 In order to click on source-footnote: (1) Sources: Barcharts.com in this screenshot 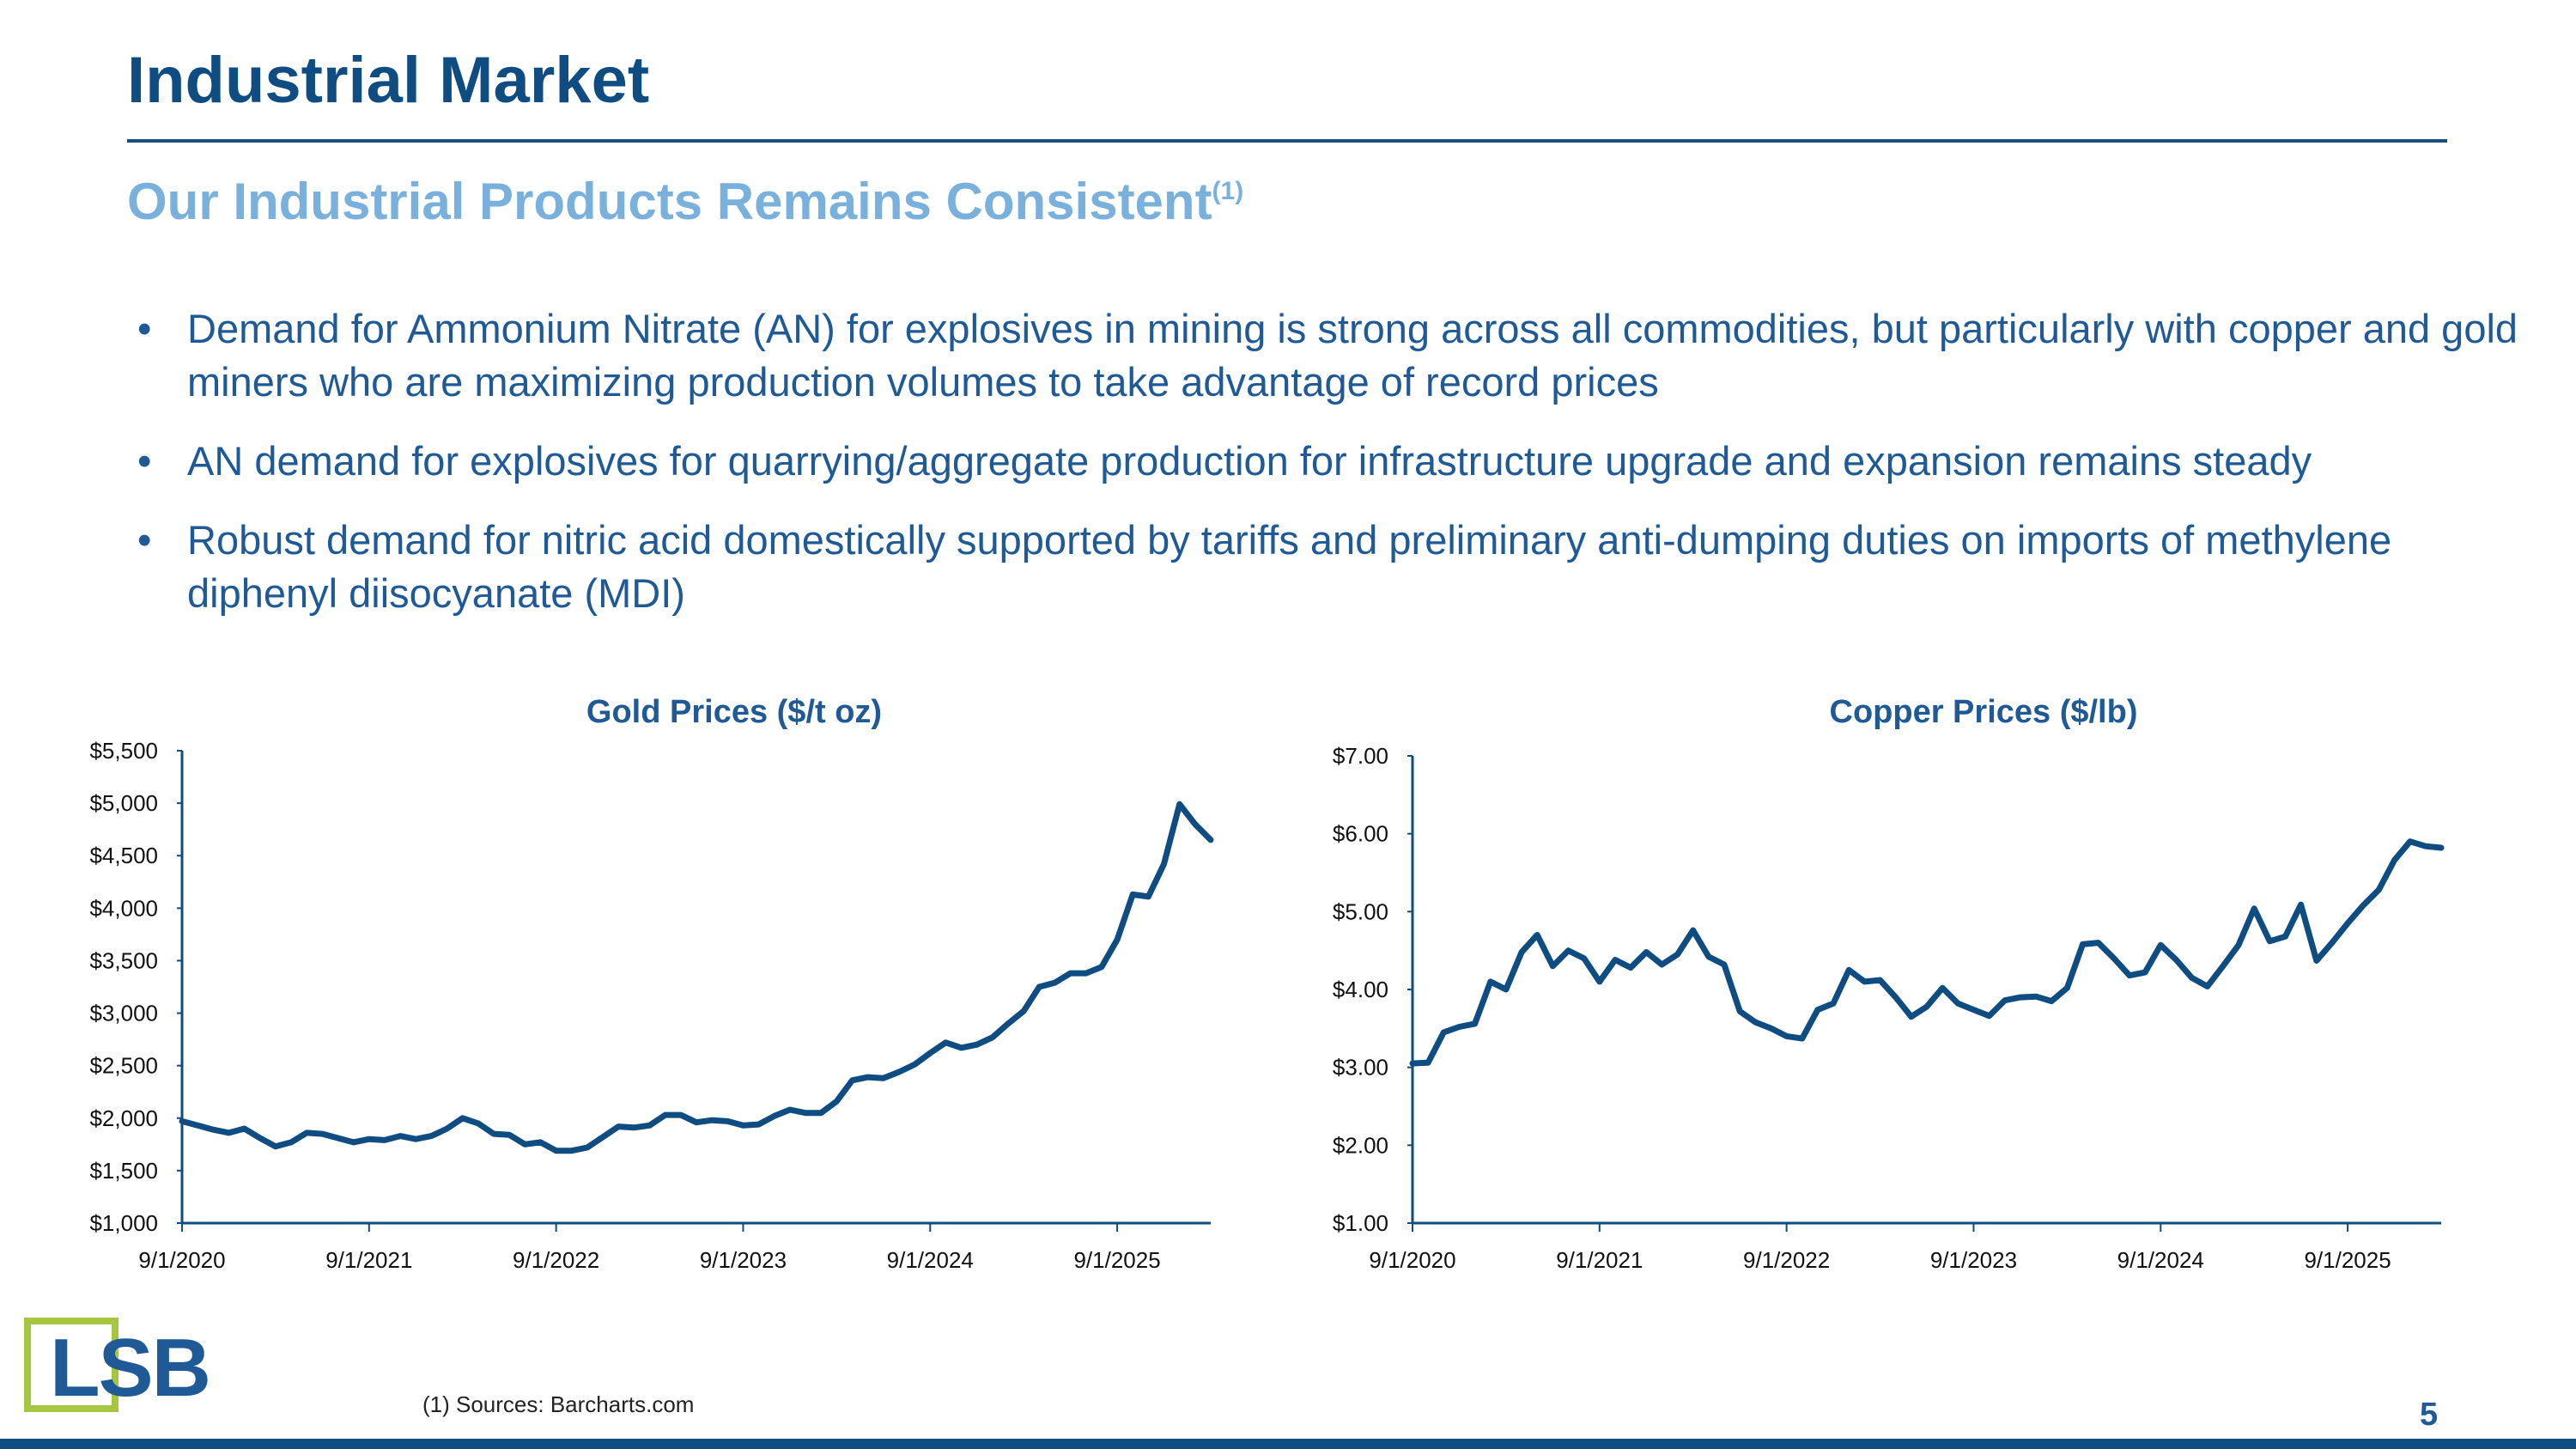, I will do `click(558, 1404)`.